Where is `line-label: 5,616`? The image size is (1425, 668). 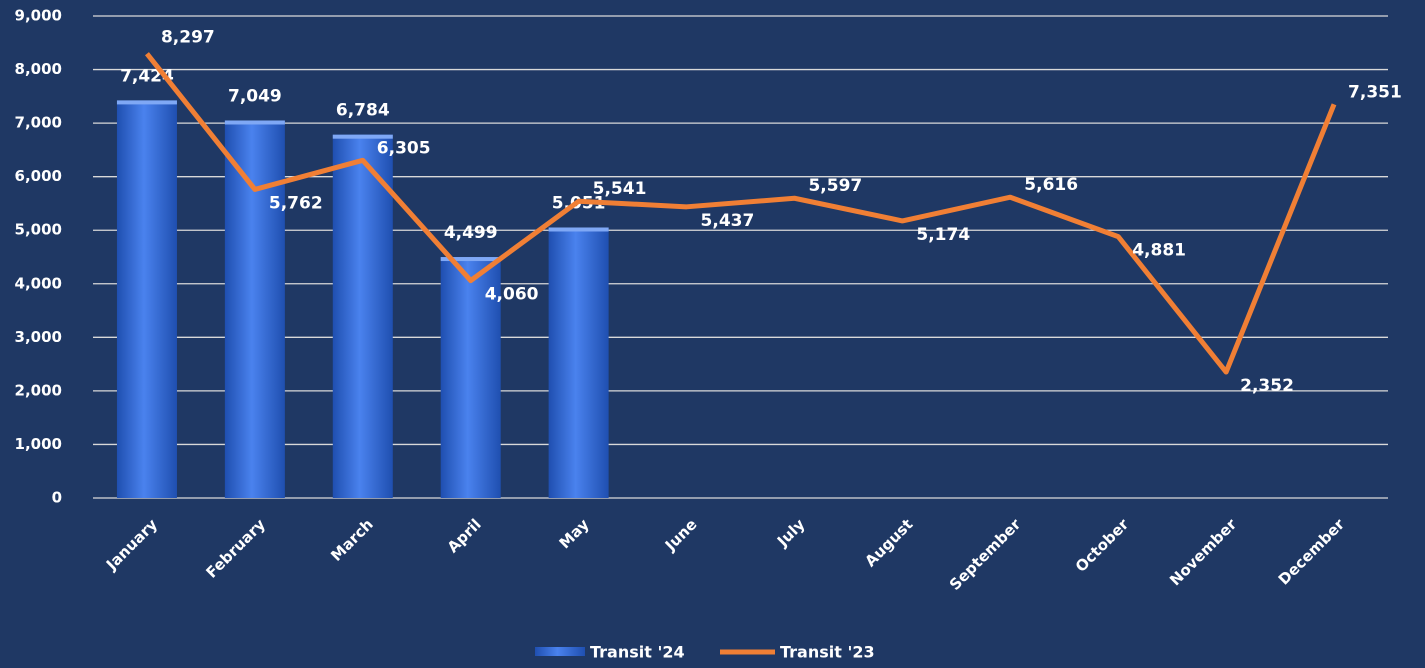
line-label: 5,616 is located at coordinates (1051, 185).